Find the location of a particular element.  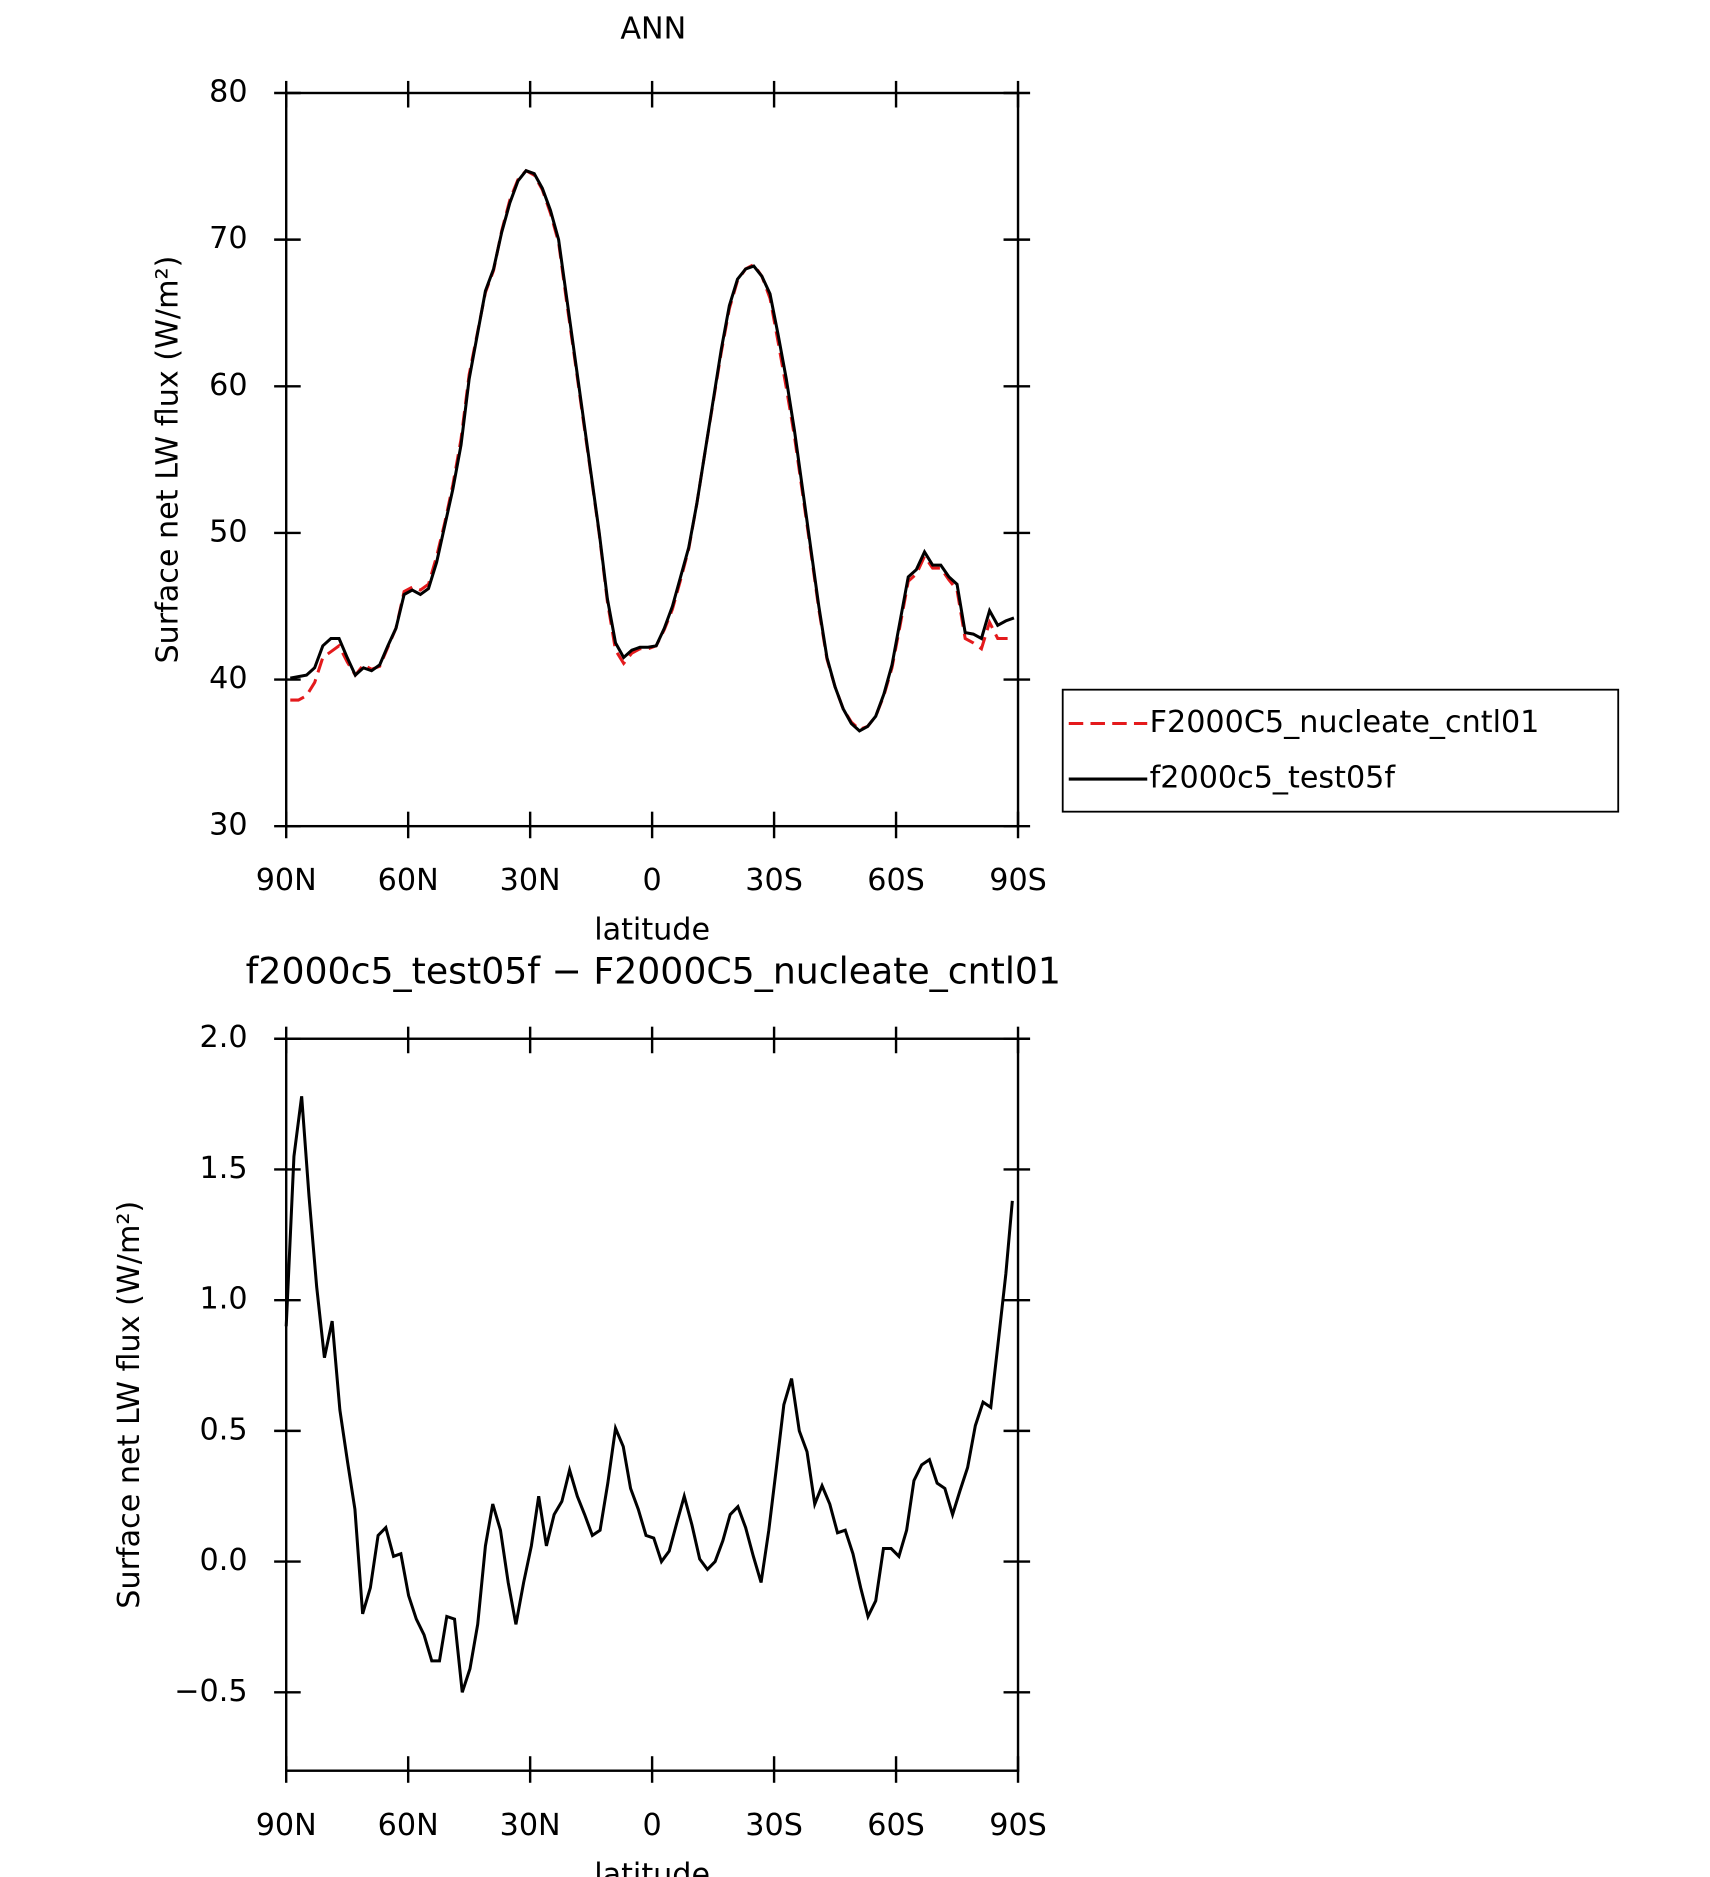

y-tick-label: 50 is located at coordinates (228, 531).